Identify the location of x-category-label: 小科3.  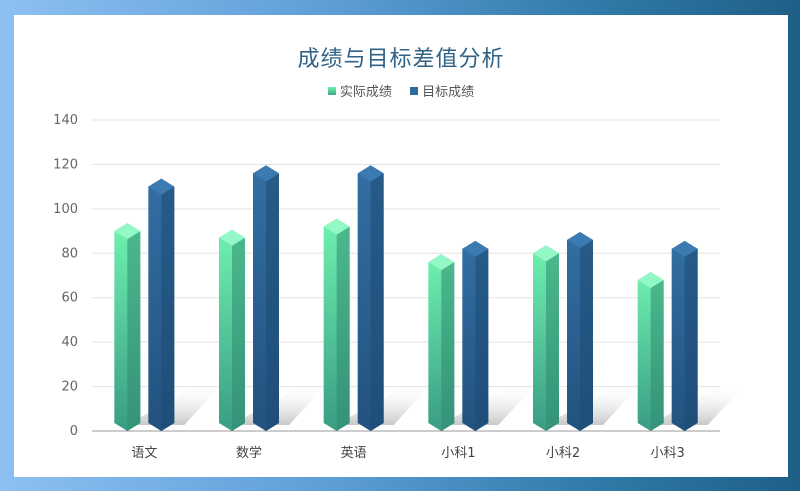
(668, 453).